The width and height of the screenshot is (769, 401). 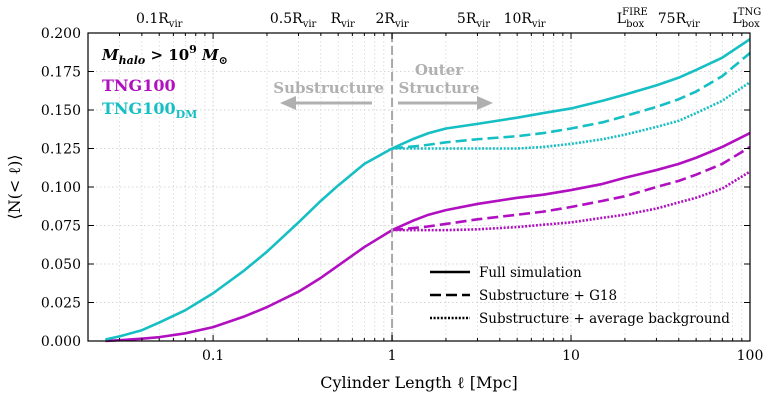 I want to click on top-axis-label: 5Rvir, so click(x=473, y=20).